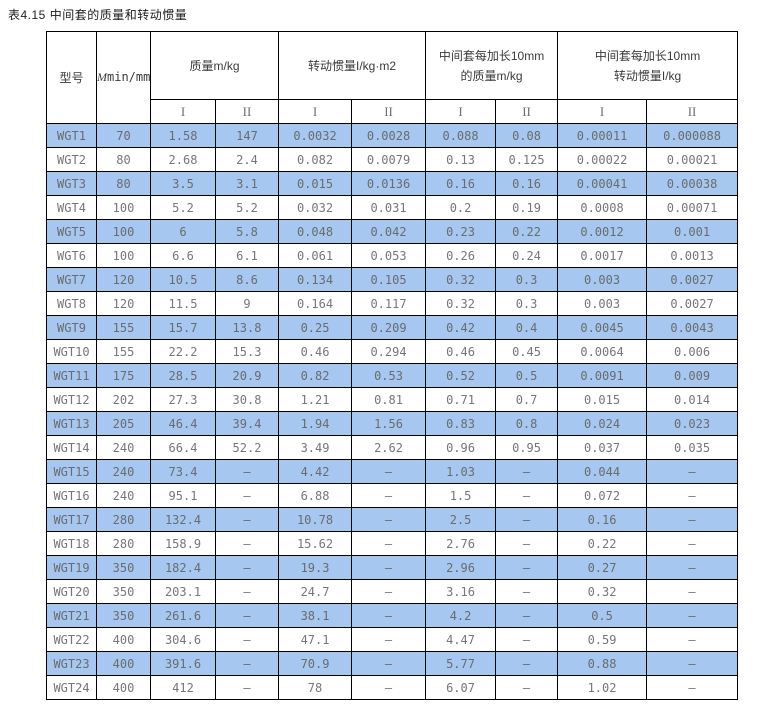 Image resolution: width=783 pixels, height=713 pixels. I want to click on value-cell: 10.5, so click(183, 279).